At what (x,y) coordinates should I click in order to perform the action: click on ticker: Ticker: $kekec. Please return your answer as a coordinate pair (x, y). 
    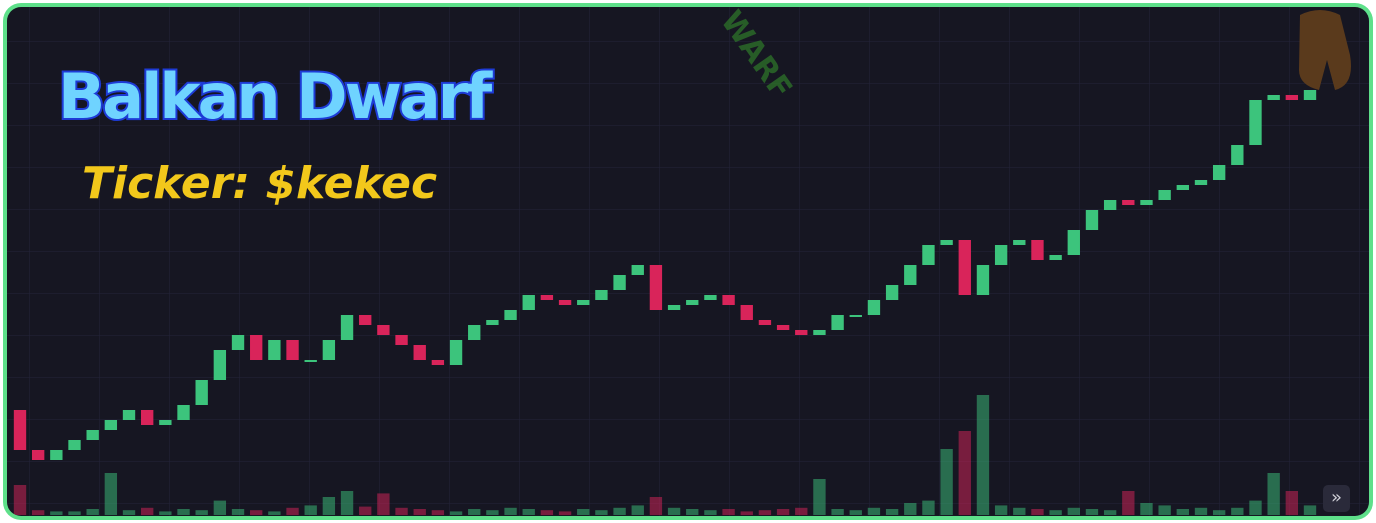
    Looking at the image, I should click on (259, 183).